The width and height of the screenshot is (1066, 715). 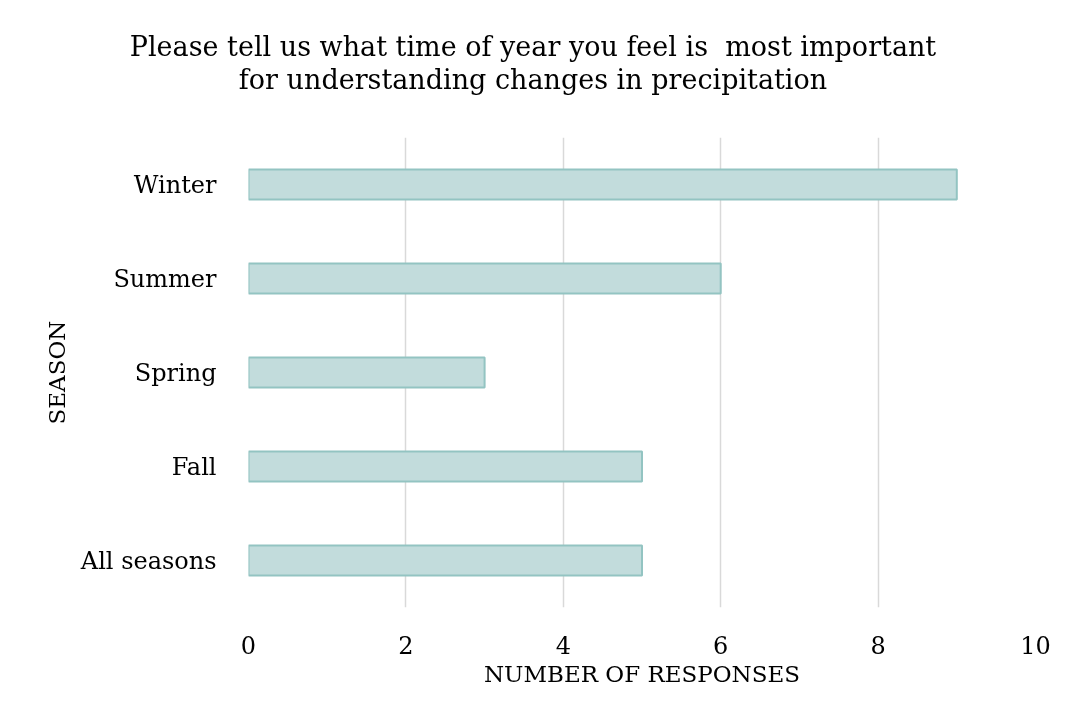 I want to click on y-tick-label: All seasons, so click(x=148, y=560).